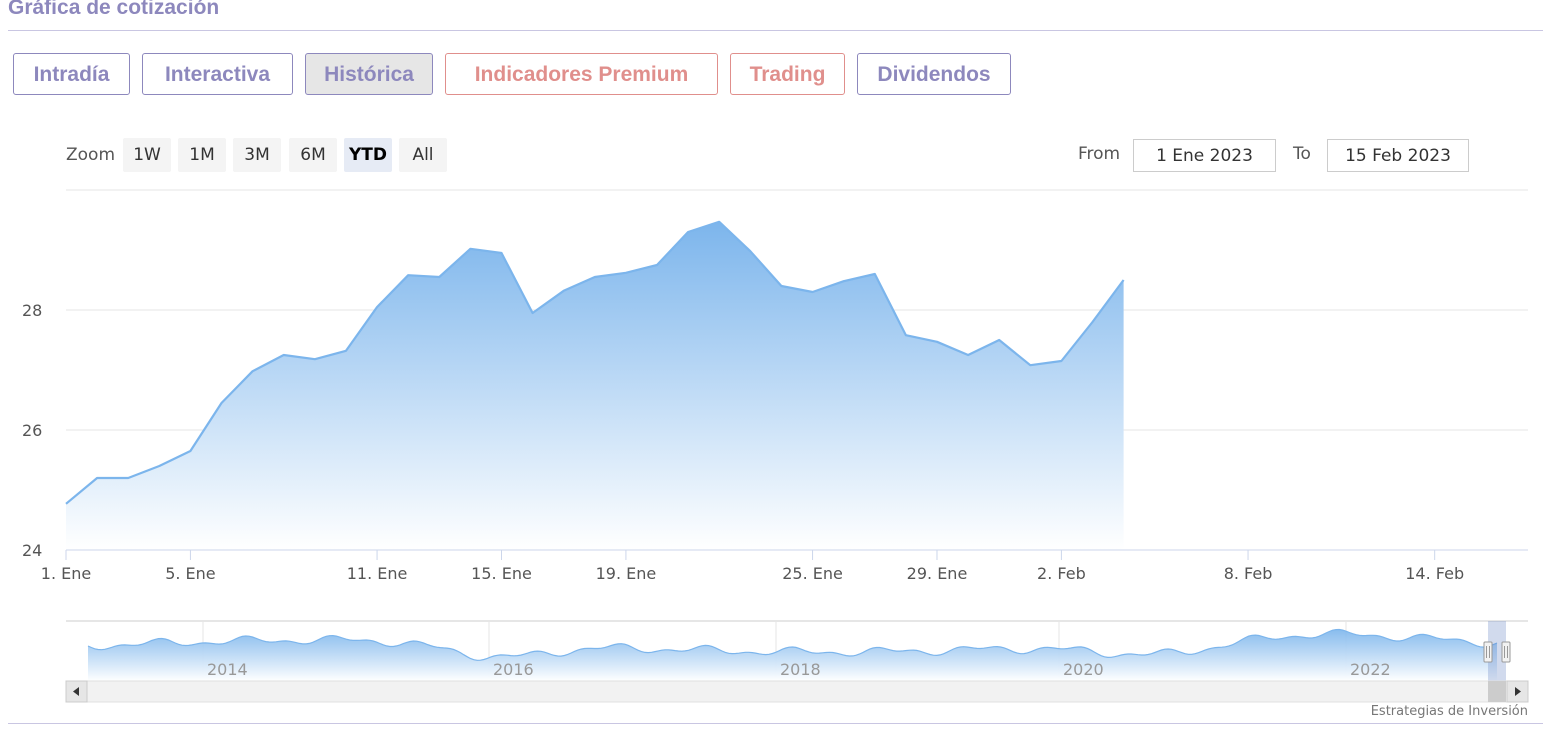 This screenshot has width=1553, height=739. I want to click on x-tick-label: 15. Ene, so click(501, 573).